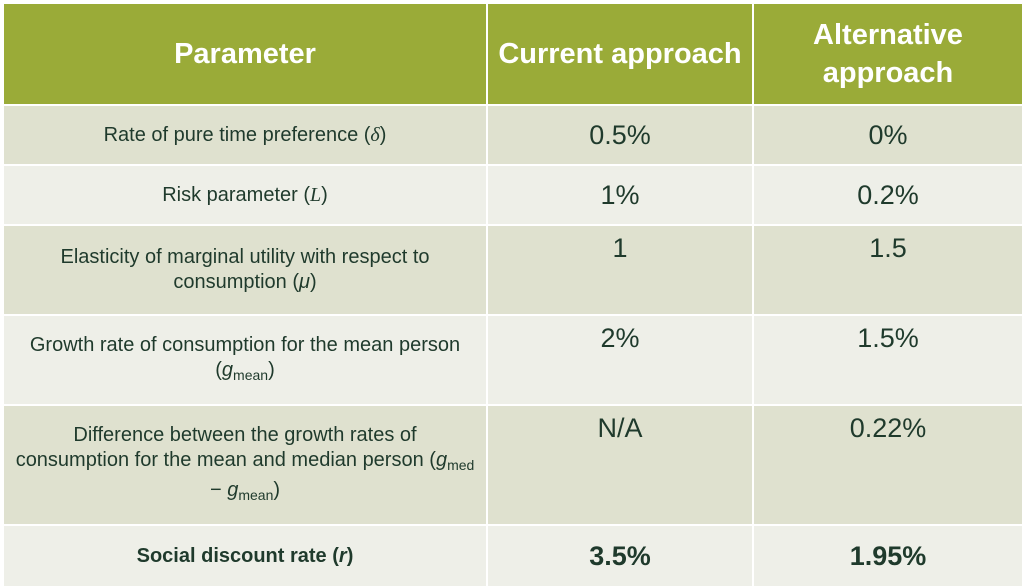 This screenshot has height=588, width=1024. I want to click on total-row: Social discount rate (r) 3.5% 1.95%, so click(513, 556).